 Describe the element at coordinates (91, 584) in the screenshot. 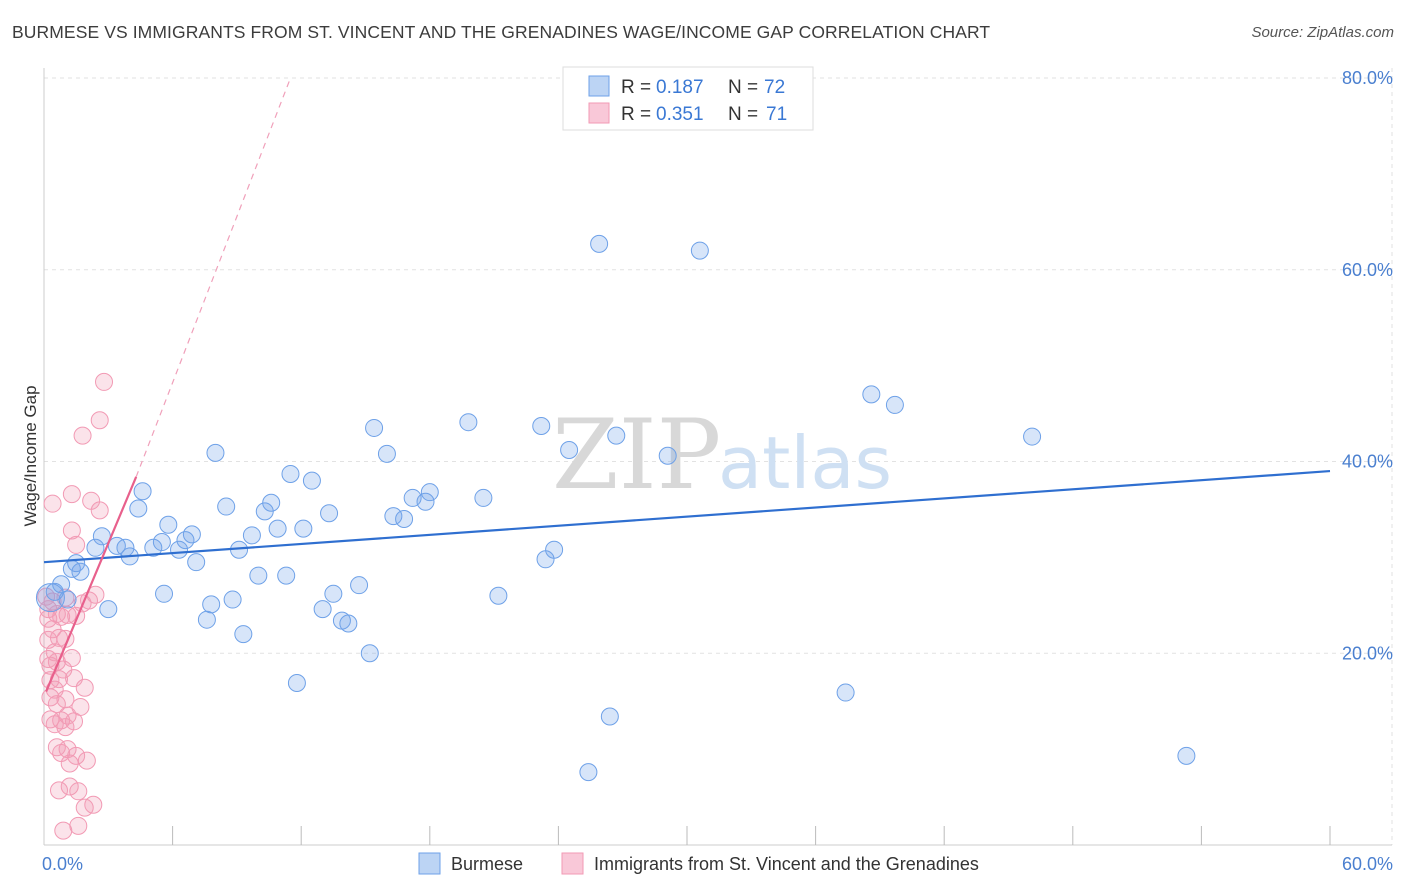

I see `trend-line-svg` at that location.